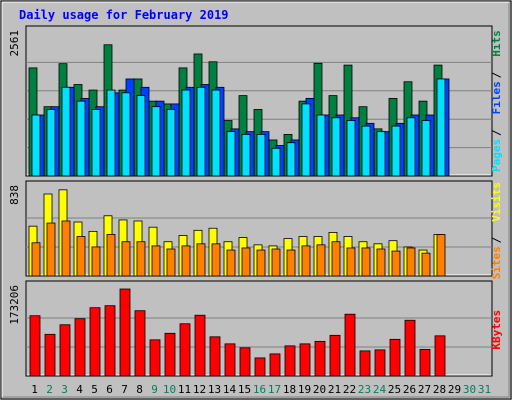 This screenshot has height=400, width=512. What do you see at coordinates (214, 389) in the screenshot?
I see `day-label-13: 13` at bounding box center [214, 389].